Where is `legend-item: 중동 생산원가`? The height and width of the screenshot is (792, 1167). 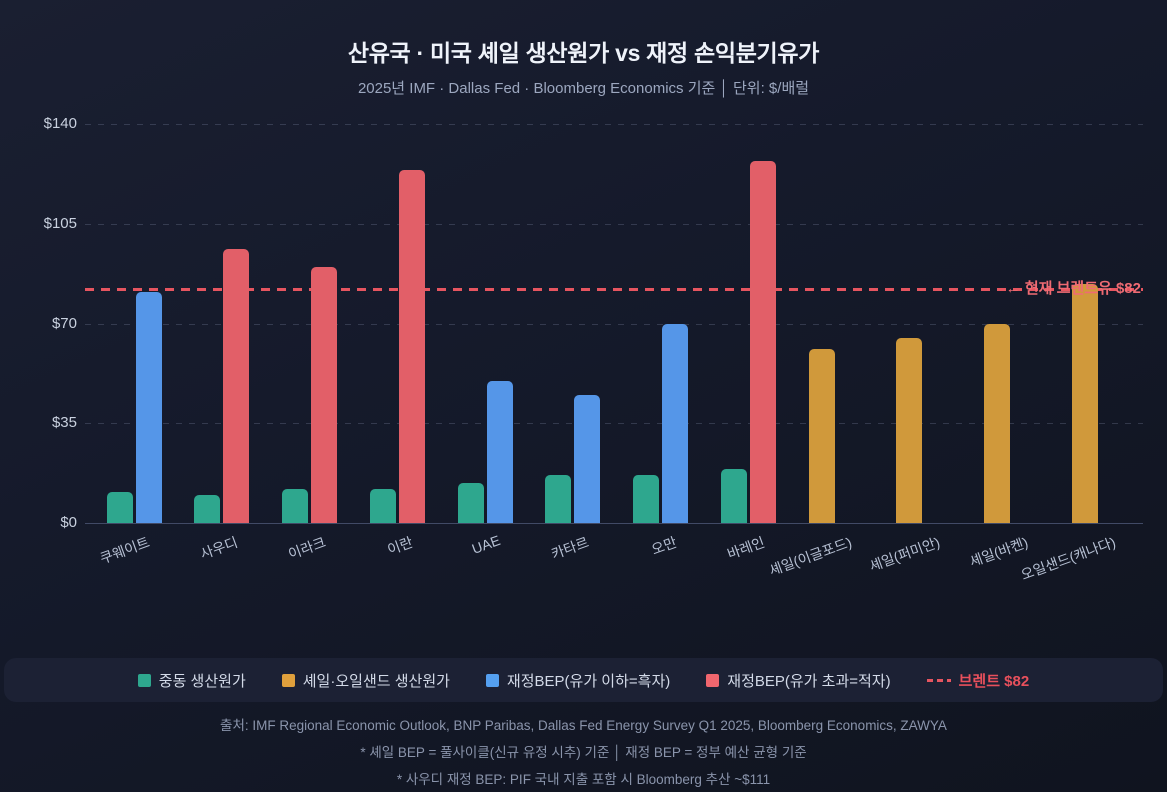
legend-item: 중동 생산원가 is located at coordinates (191, 680).